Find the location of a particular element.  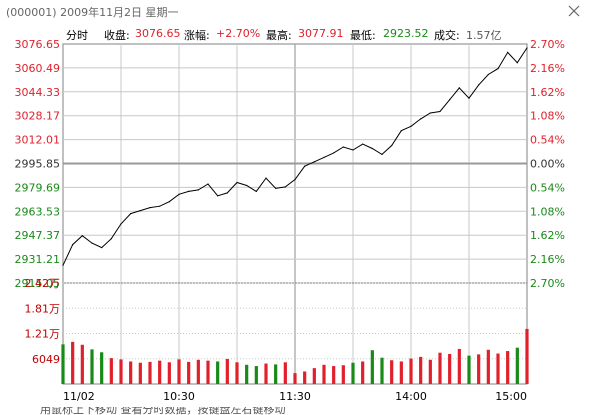

volume-tick-label: 1.21万 is located at coordinates (43, 334).